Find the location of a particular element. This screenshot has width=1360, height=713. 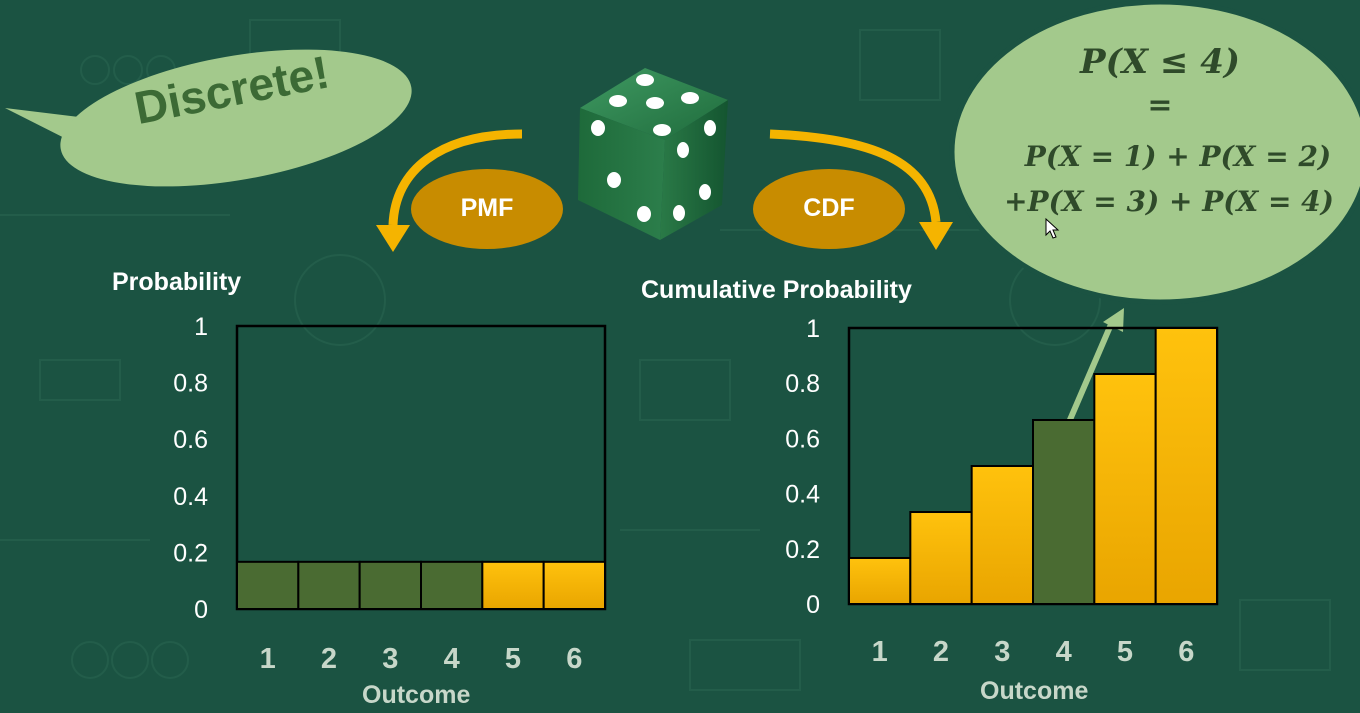

cdf-ylabel: Cumulative Probability is located at coordinates (776, 290).